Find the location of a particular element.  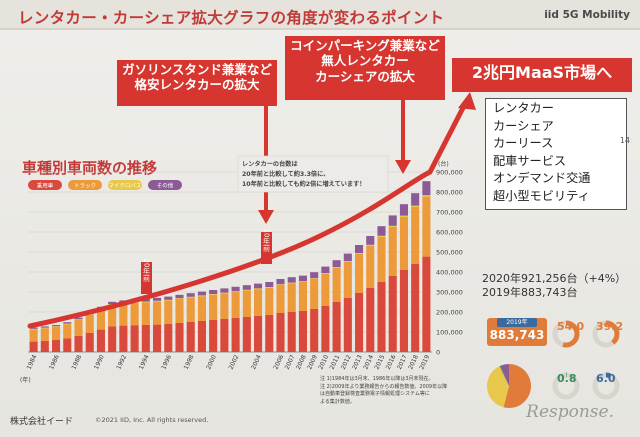

legend-label: その他 is located at coordinates (165, 186).